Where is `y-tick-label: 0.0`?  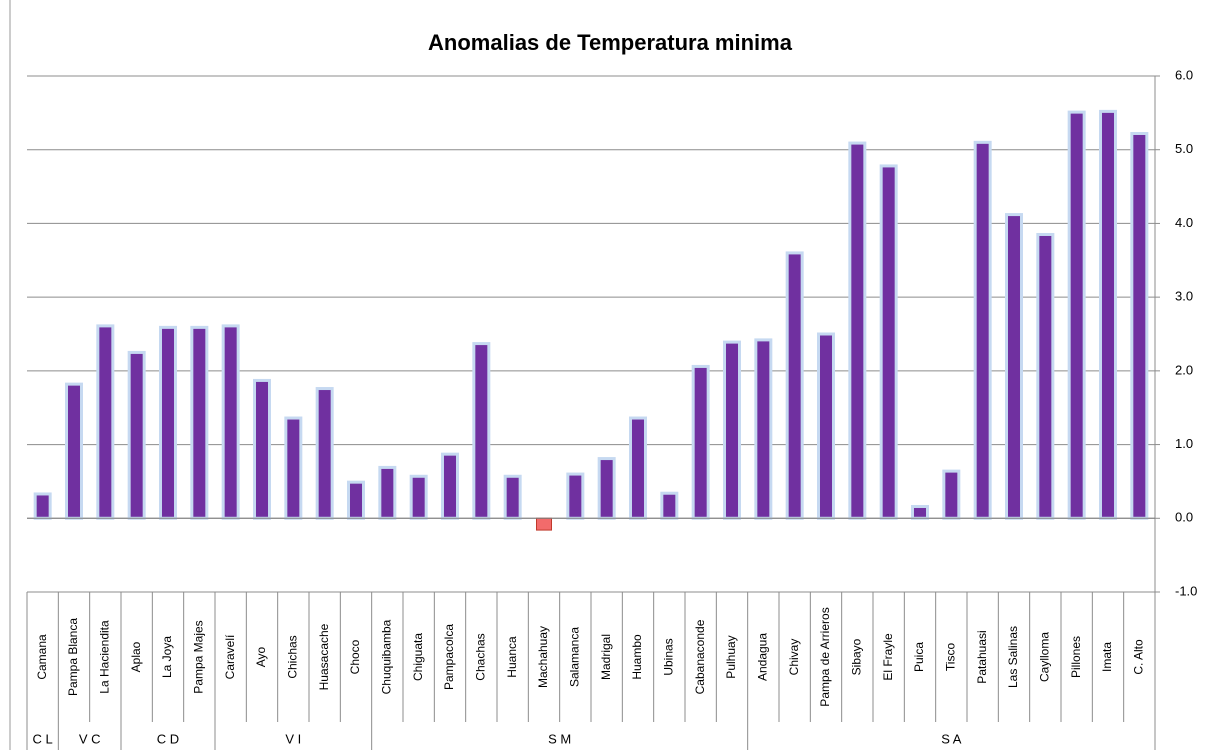 y-tick-label: 0.0 is located at coordinates (1184, 517).